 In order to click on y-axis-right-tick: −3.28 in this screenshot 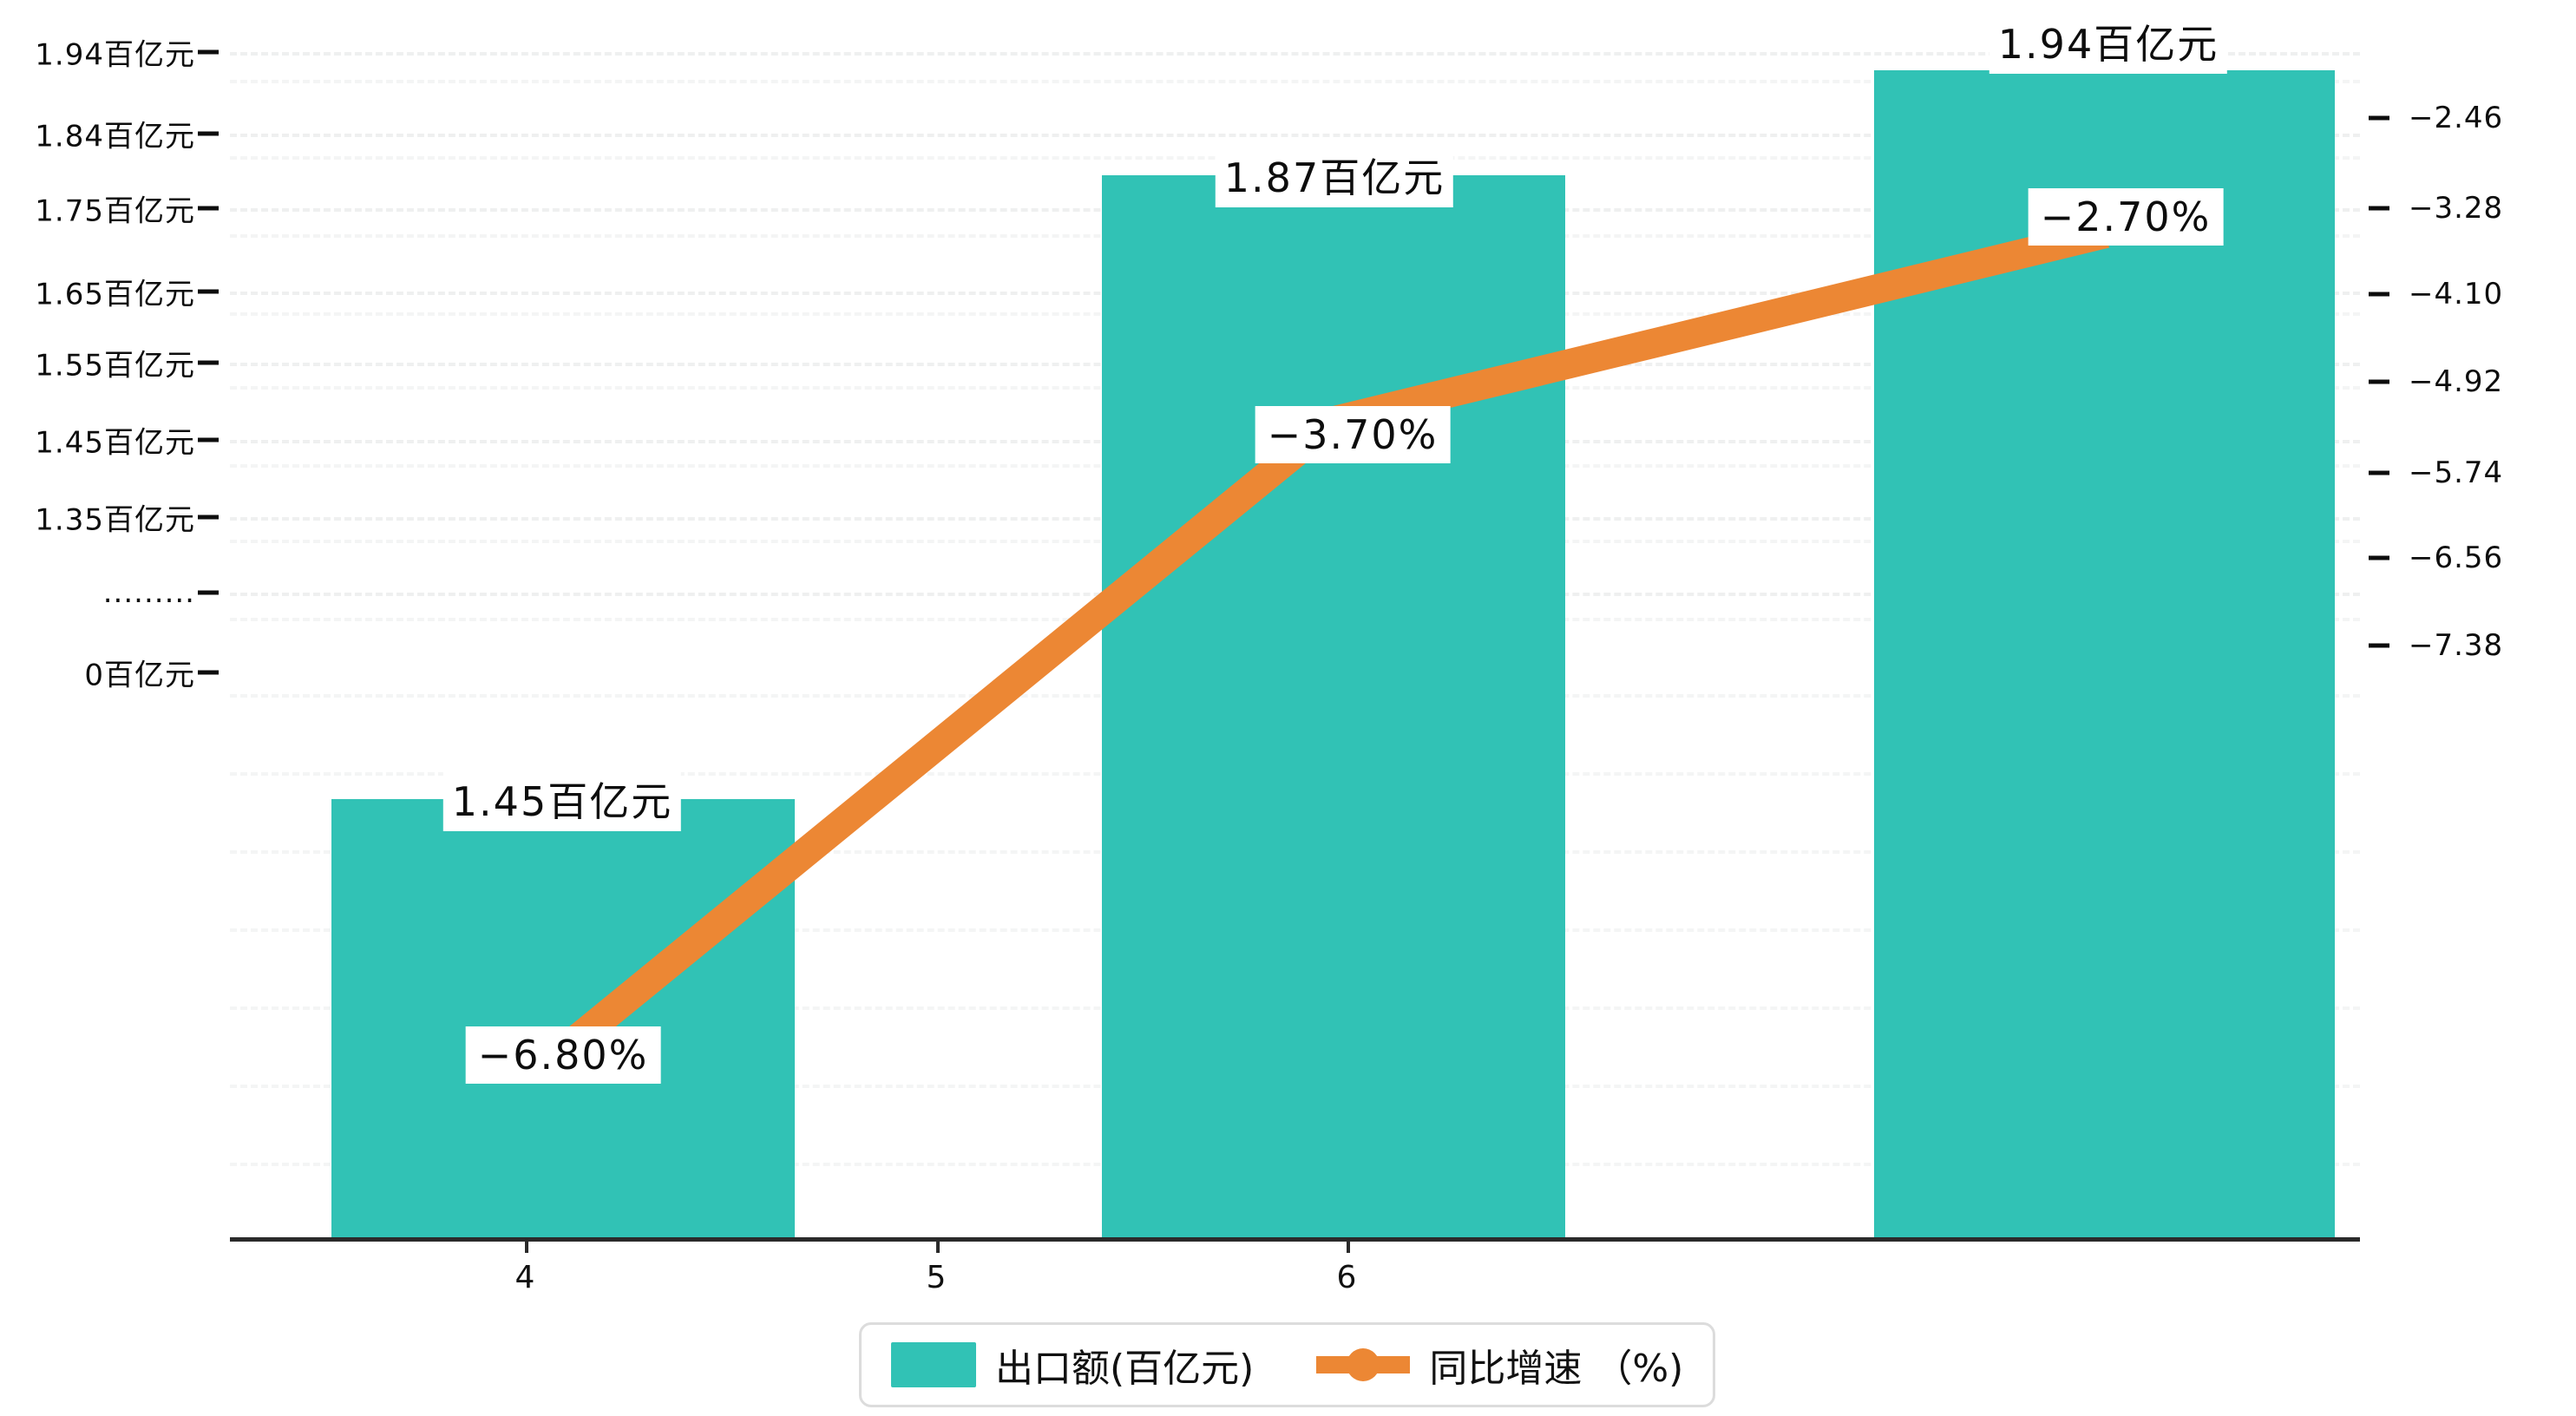, I will do `click(2468, 208)`.